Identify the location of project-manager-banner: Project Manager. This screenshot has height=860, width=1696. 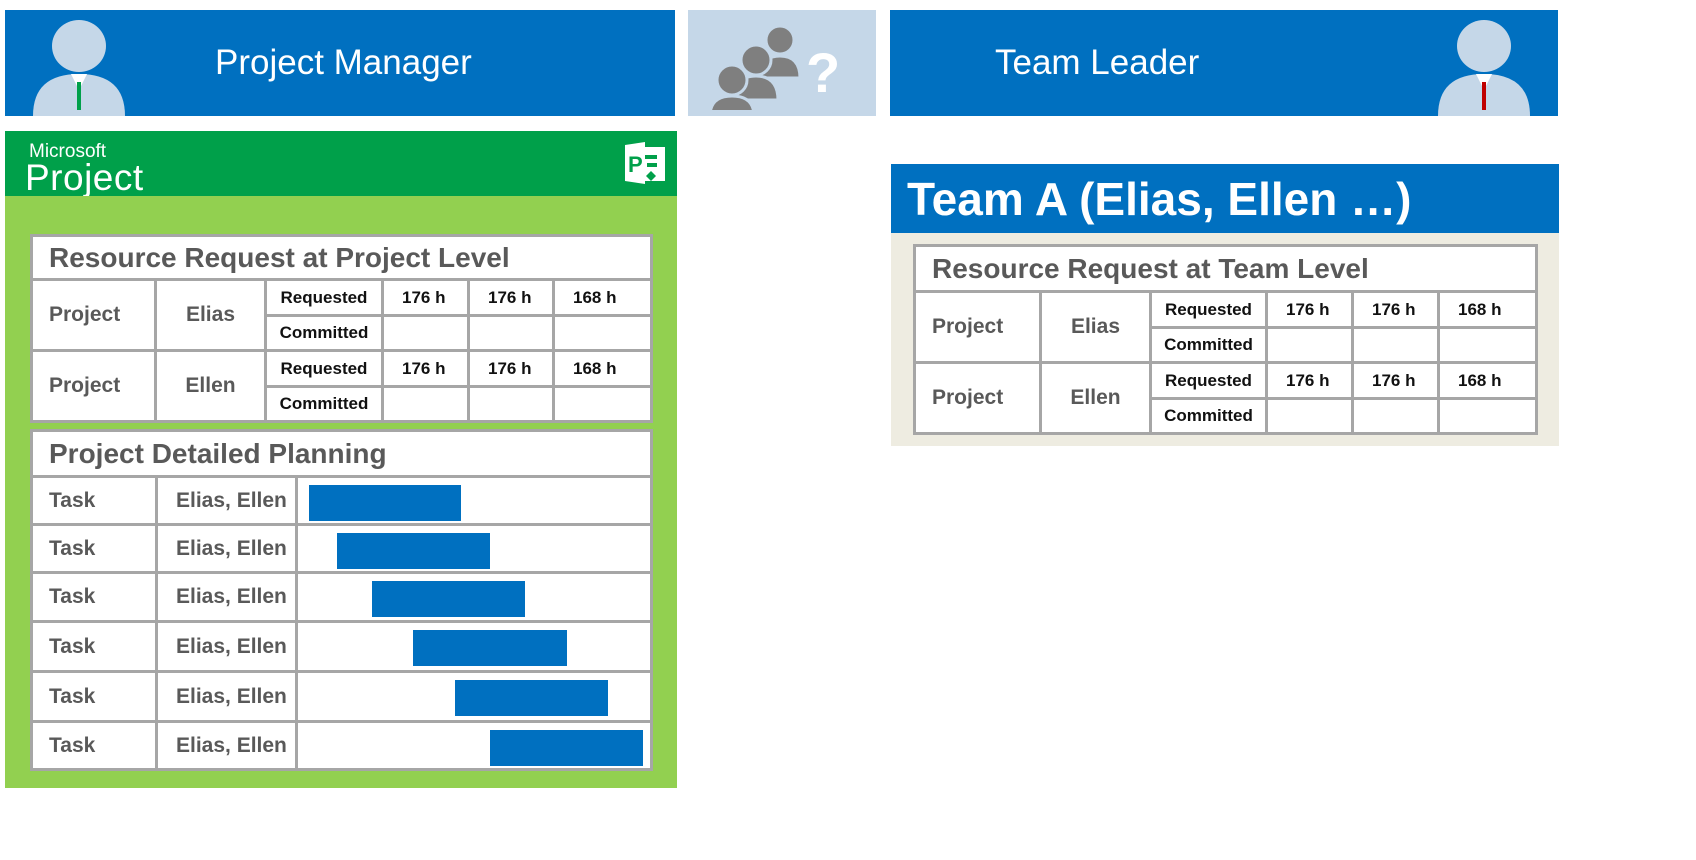
(340, 63).